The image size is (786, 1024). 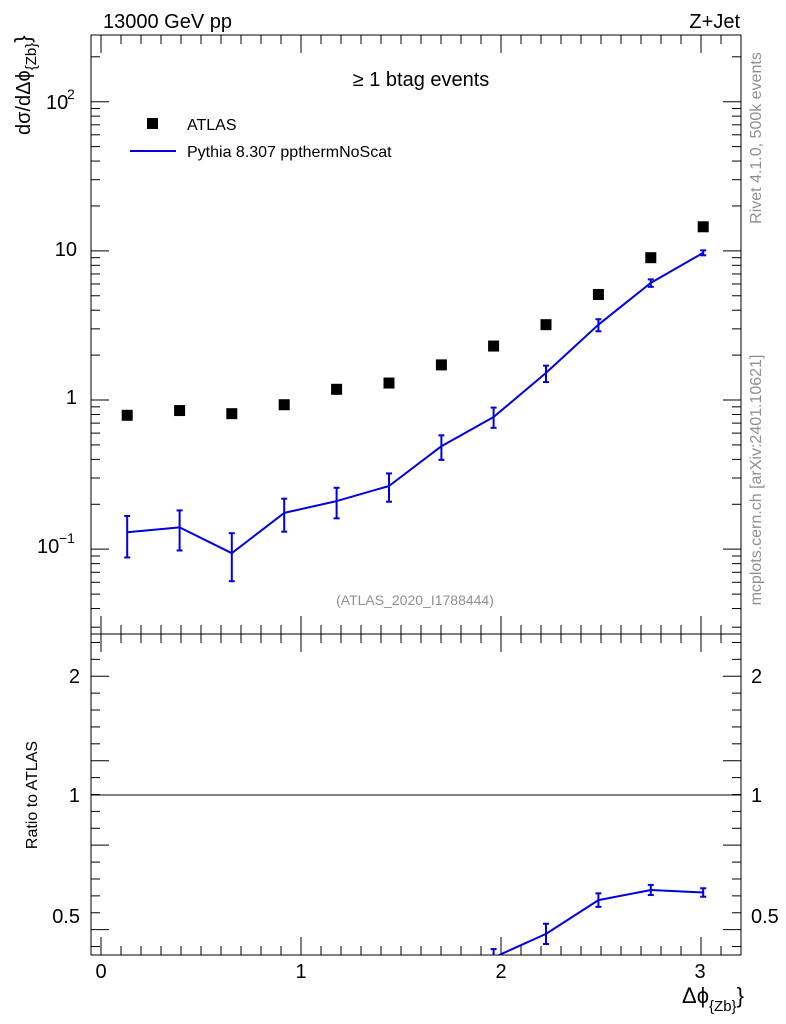 I want to click on ratio-ytick-0.5-left: 0.5, so click(x=66, y=917).